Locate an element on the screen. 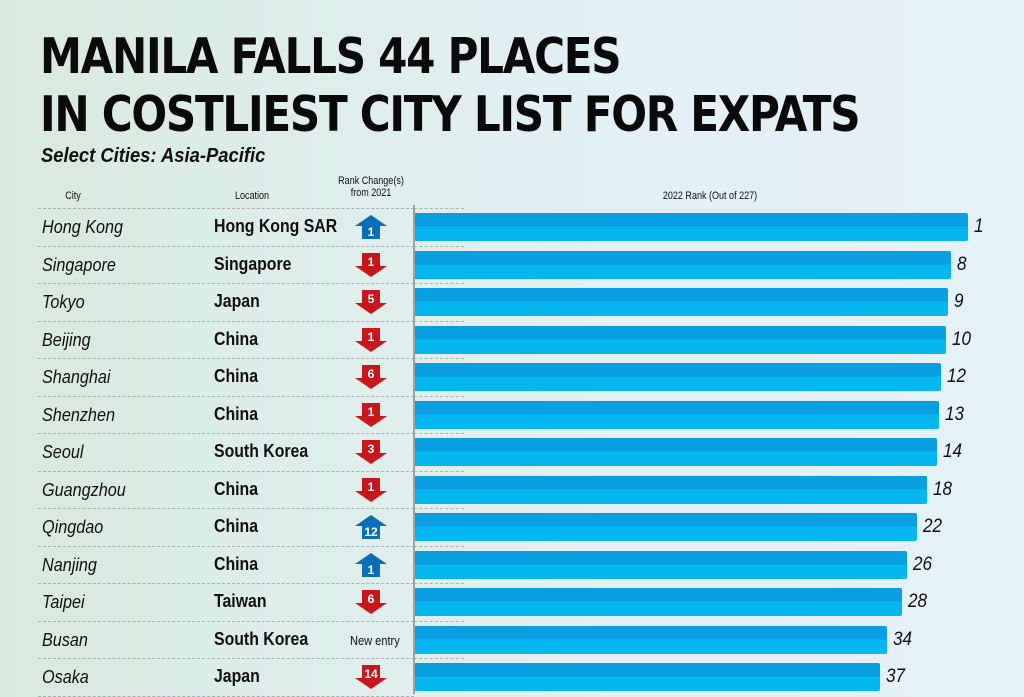 The height and width of the screenshot is (697, 1024). table-row: Guangzhou China 1 is located at coordinates (226, 489).